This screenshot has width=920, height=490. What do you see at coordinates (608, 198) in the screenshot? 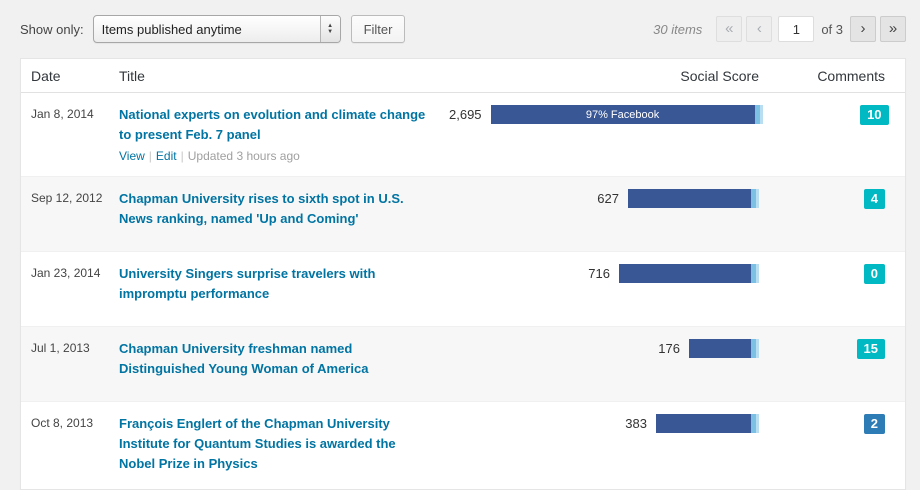
I see `social-score-value: 627` at bounding box center [608, 198].